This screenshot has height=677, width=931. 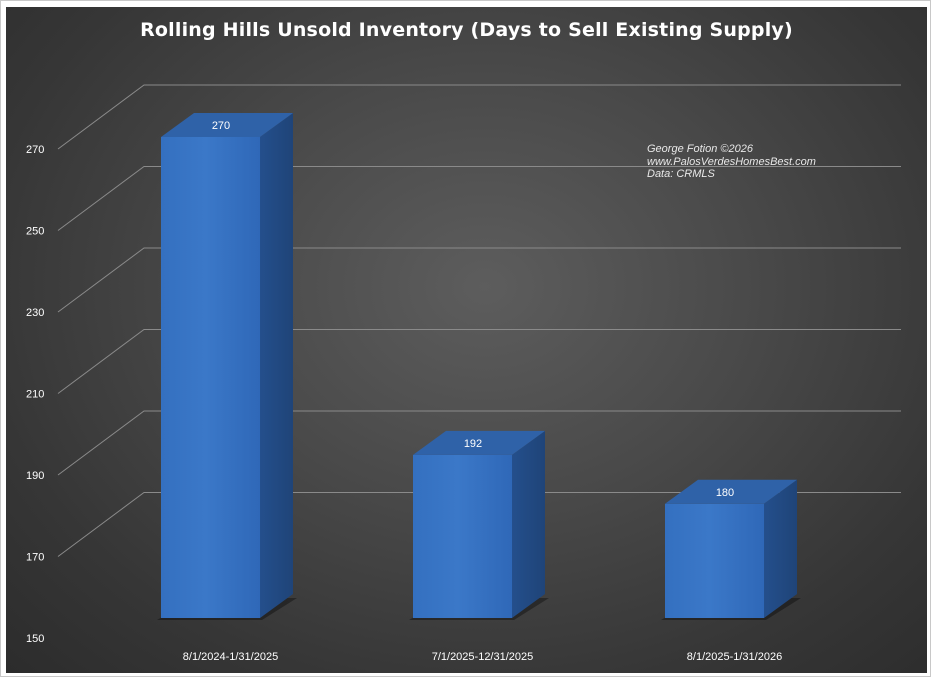 I want to click on y-tick-label: 230, so click(x=35, y=313).